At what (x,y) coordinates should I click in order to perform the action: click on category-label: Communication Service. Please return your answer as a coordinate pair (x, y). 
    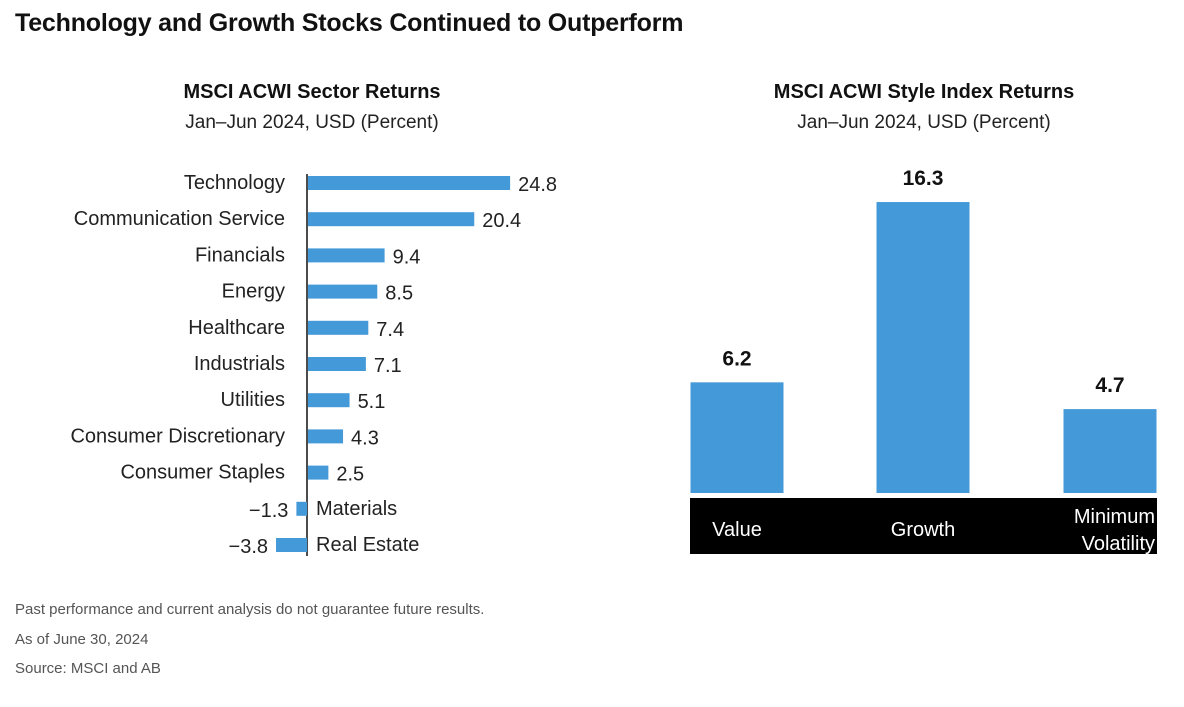
    Looking at the image, I should click on (179, 219).